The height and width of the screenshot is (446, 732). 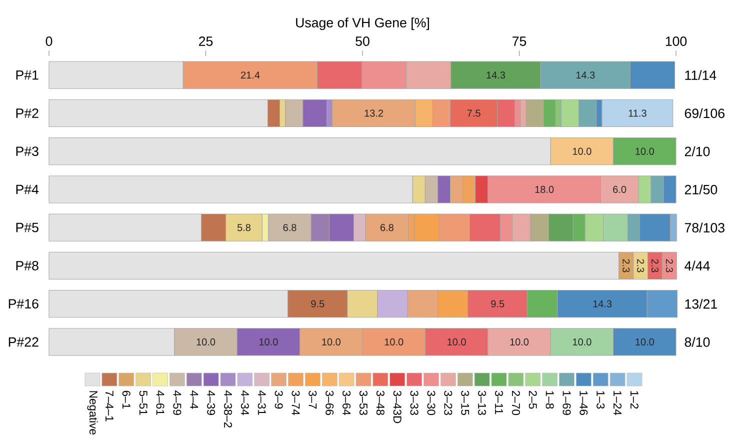 I want to click on y-tick-label: P#1, so click(x=27, y=75).